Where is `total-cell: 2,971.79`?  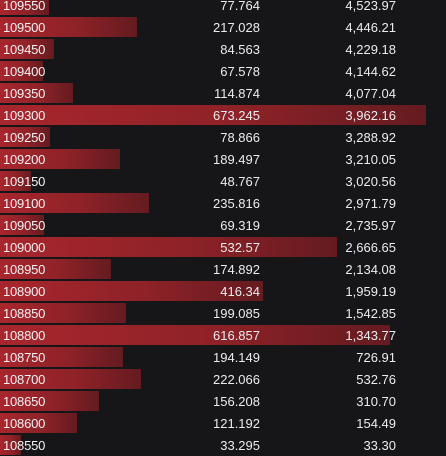
total-cell: 2,971.79 is located at coordinates (370, 203).